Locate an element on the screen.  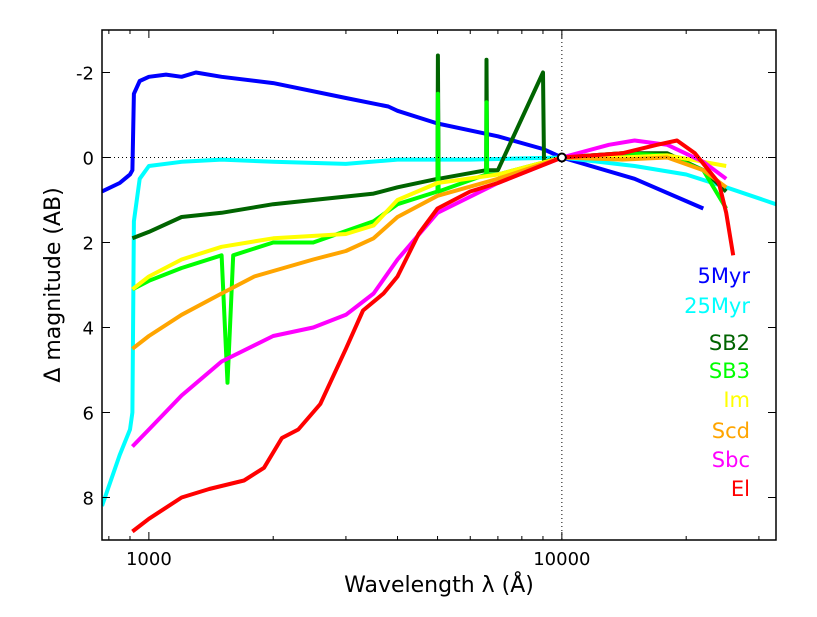
y-tick-label: 2 is located at coordinates (88, 244).